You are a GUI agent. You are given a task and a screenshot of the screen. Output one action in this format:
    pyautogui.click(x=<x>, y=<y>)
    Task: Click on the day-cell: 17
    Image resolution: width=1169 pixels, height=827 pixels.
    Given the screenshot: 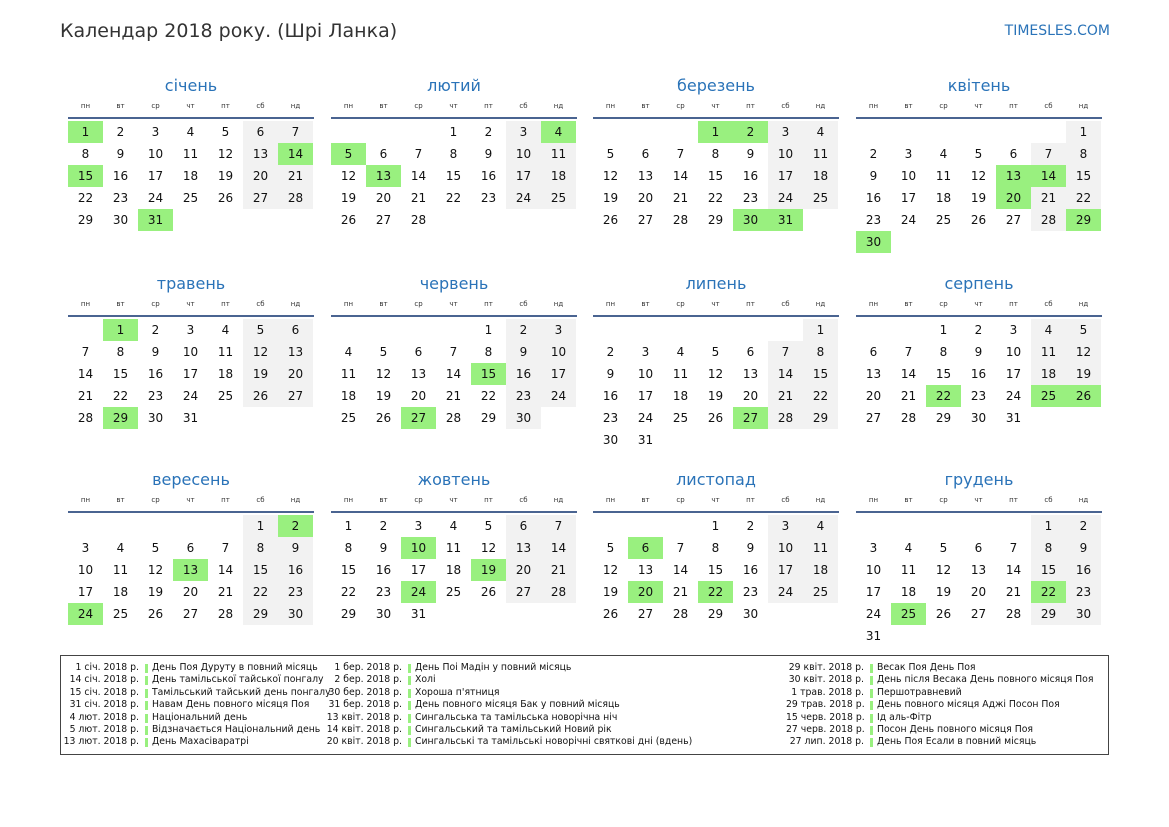 What is the action you would take?
    pyautogui.click(x=1013, y=374)
    